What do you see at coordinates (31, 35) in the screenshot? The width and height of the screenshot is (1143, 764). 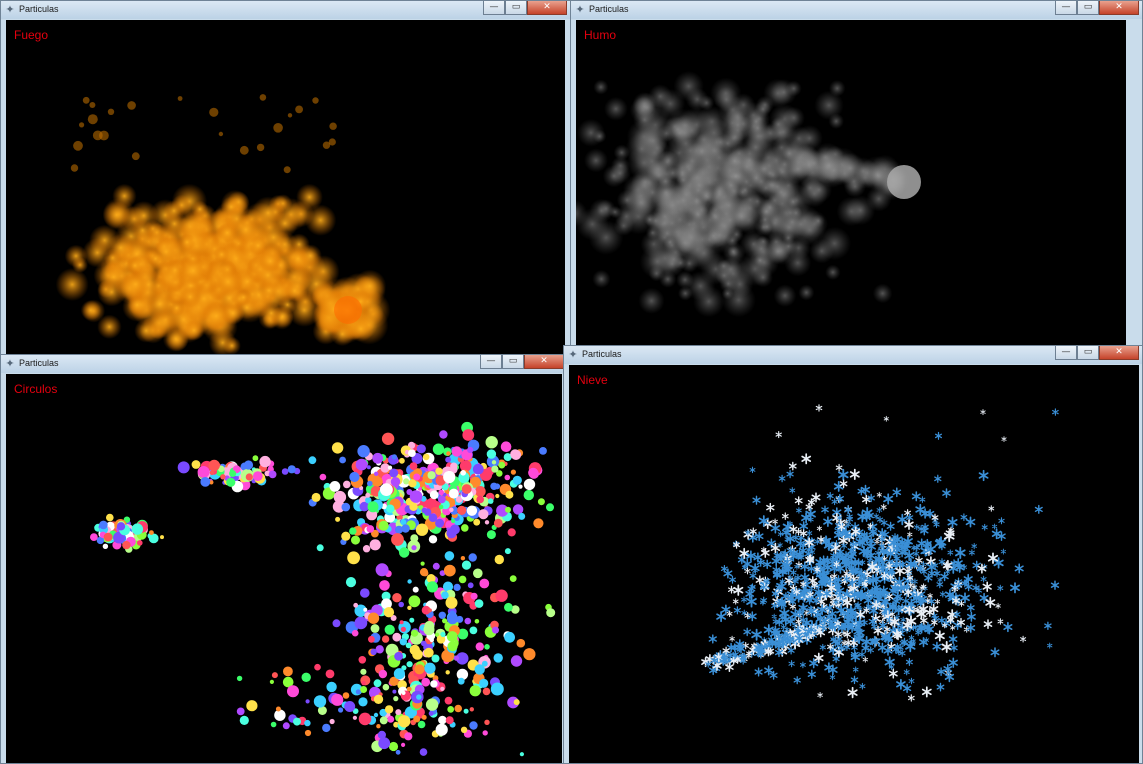 I see `effect-label: Fuego` at bounding box center [31, 35].